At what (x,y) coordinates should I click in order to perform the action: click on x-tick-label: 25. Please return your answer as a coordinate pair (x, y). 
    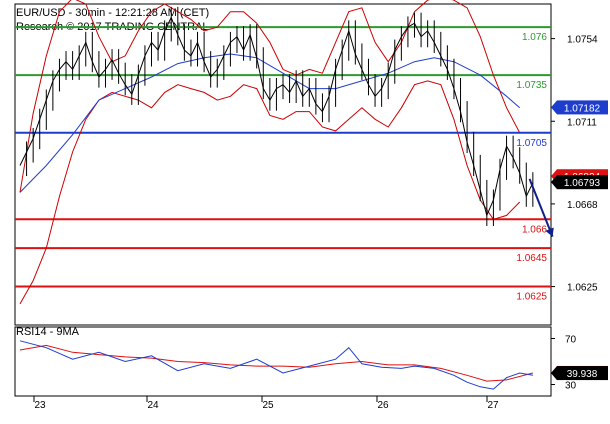
    Looking at the image, I should click on (268, 405).